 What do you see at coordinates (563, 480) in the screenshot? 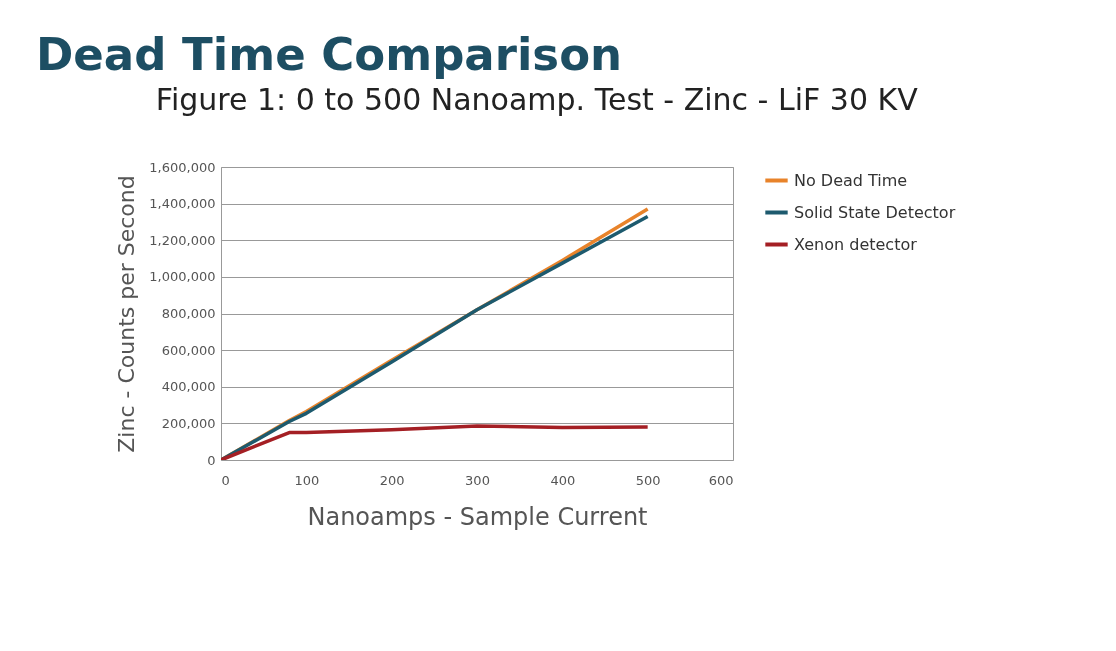
I see `x-tick-label: 400` at bounding box center [563, 480].